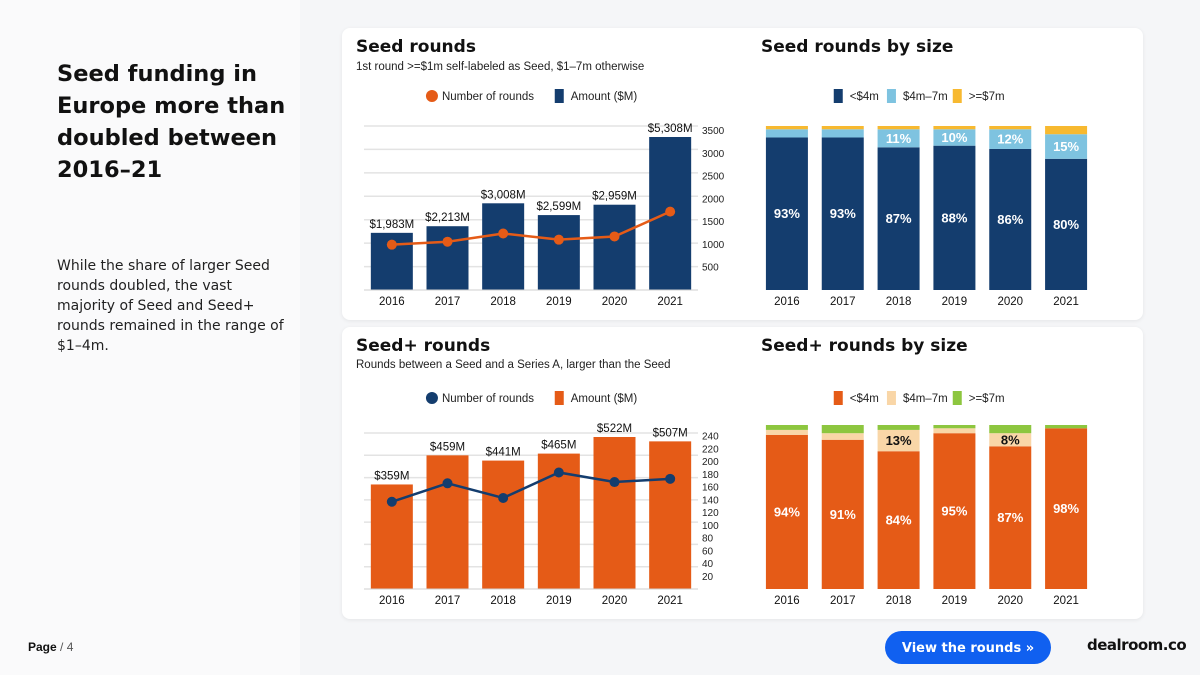 The width and height of the screenshot is (1200, 675). What do you see at coordinates (708, 539) in the screenshot?
I see `seed-plus-rounds-y2-tick: 80` at bounding box center [708, 539].